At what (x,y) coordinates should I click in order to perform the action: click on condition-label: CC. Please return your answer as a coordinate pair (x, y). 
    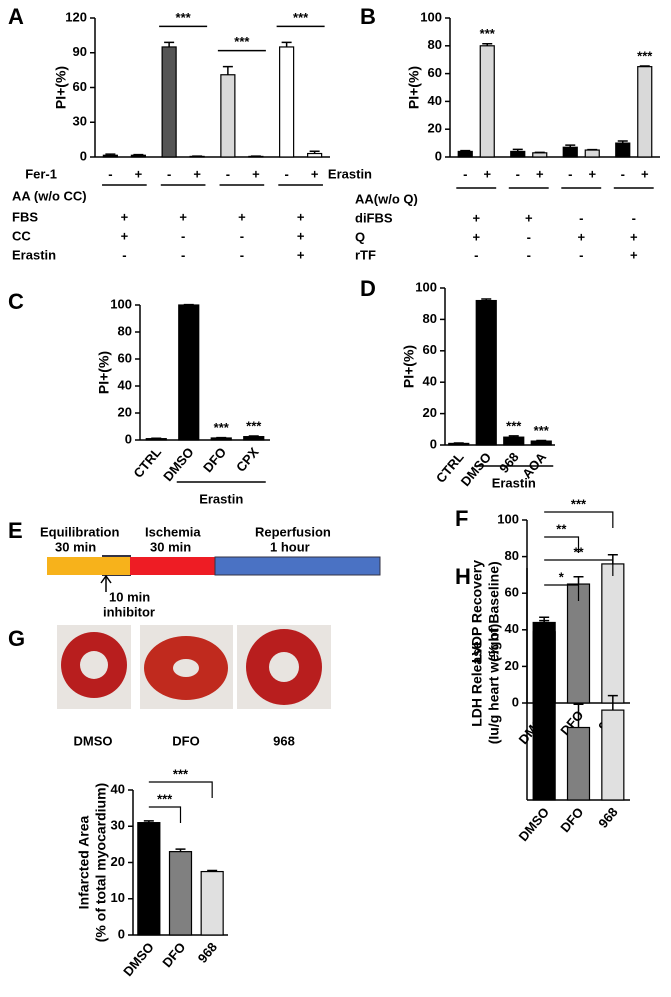
    Looking at the image, I should click on (21, 235).